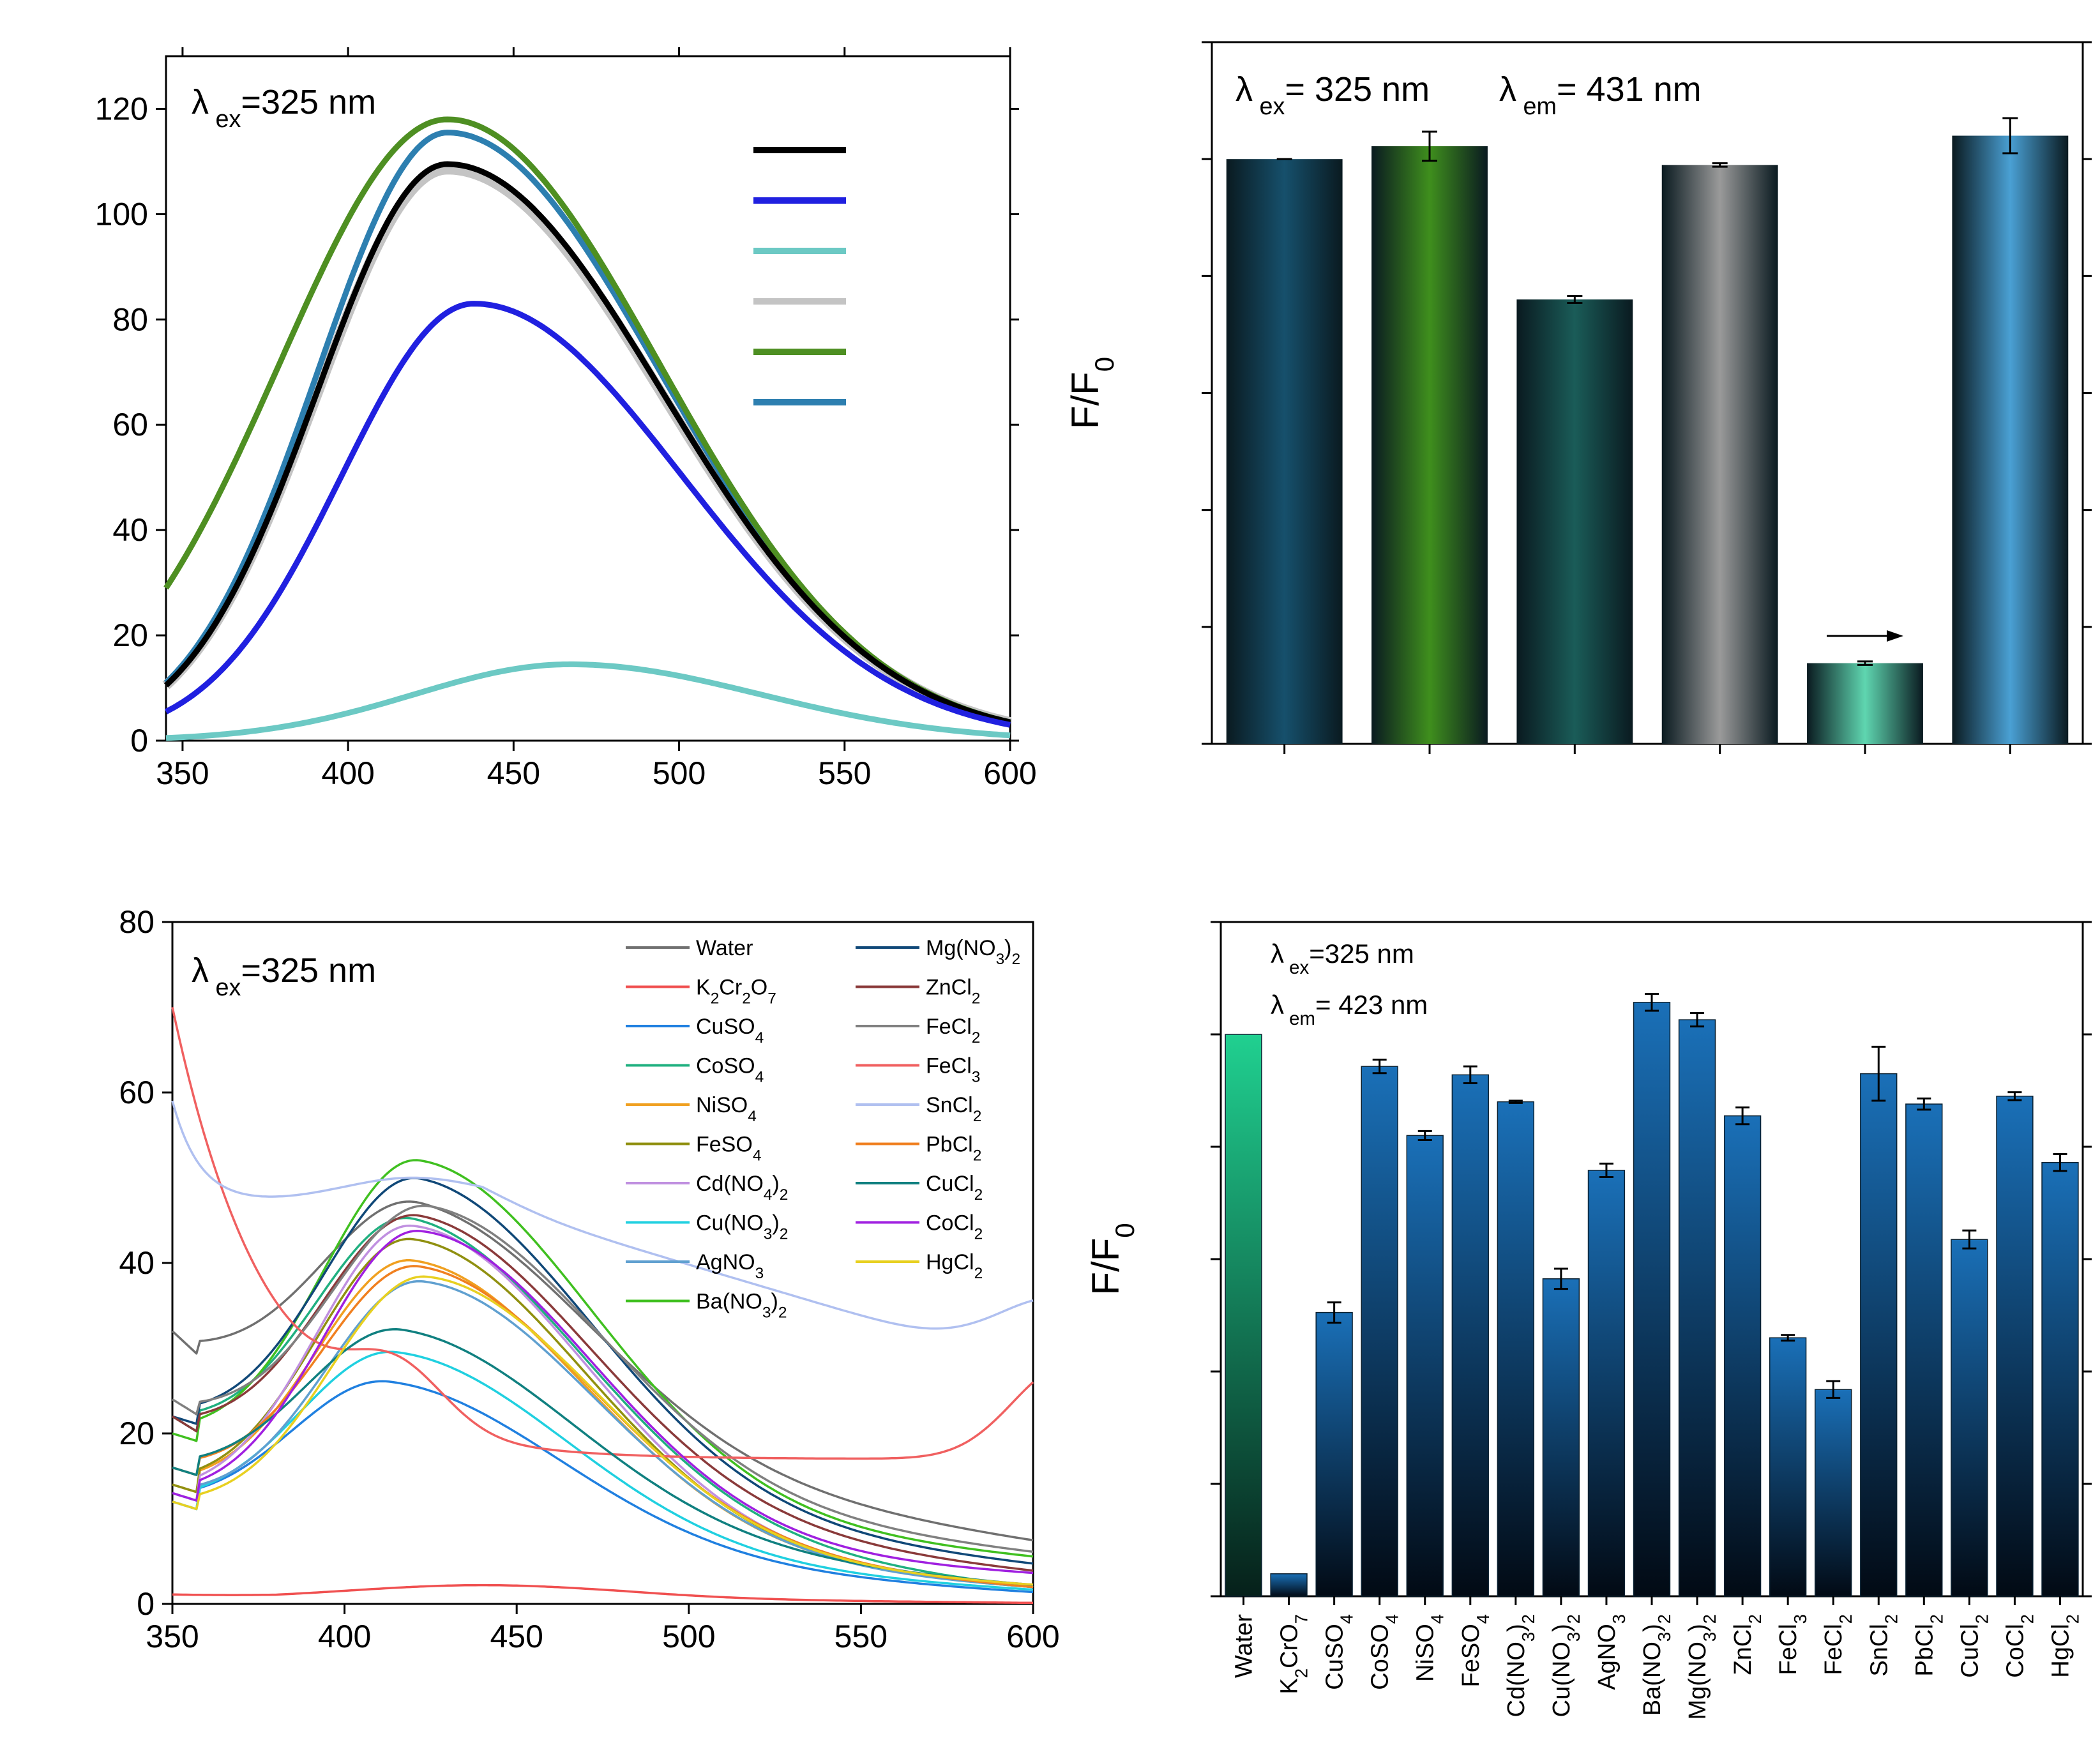 The image size is (2100, 1738). I want to click on bar-2-ap, so click(1429, 445).